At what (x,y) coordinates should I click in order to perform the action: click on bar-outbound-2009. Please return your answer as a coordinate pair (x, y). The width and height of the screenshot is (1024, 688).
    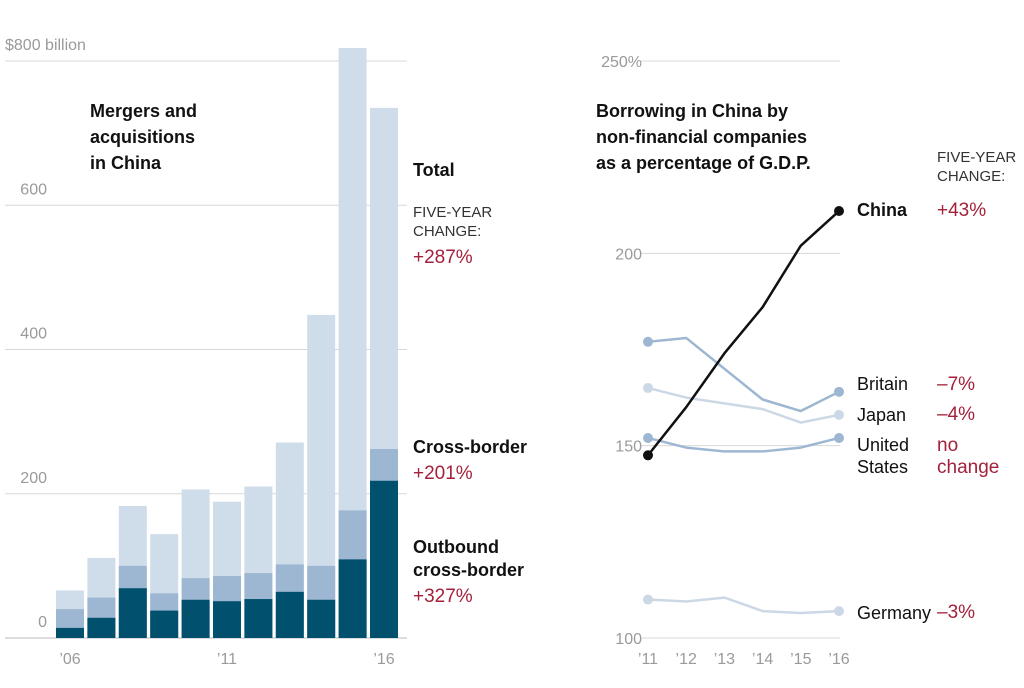
    Looking at the image, I should click on (164, 624).